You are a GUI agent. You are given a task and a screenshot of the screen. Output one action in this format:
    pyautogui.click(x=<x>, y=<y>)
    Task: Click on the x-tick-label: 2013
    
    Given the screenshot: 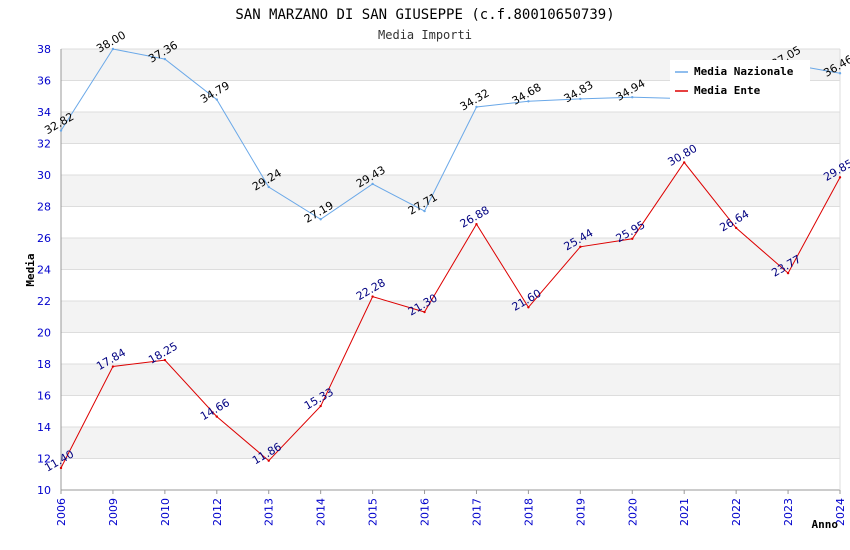 What is the action you would take?
    pyautogui.click(x=269, y=512)
    